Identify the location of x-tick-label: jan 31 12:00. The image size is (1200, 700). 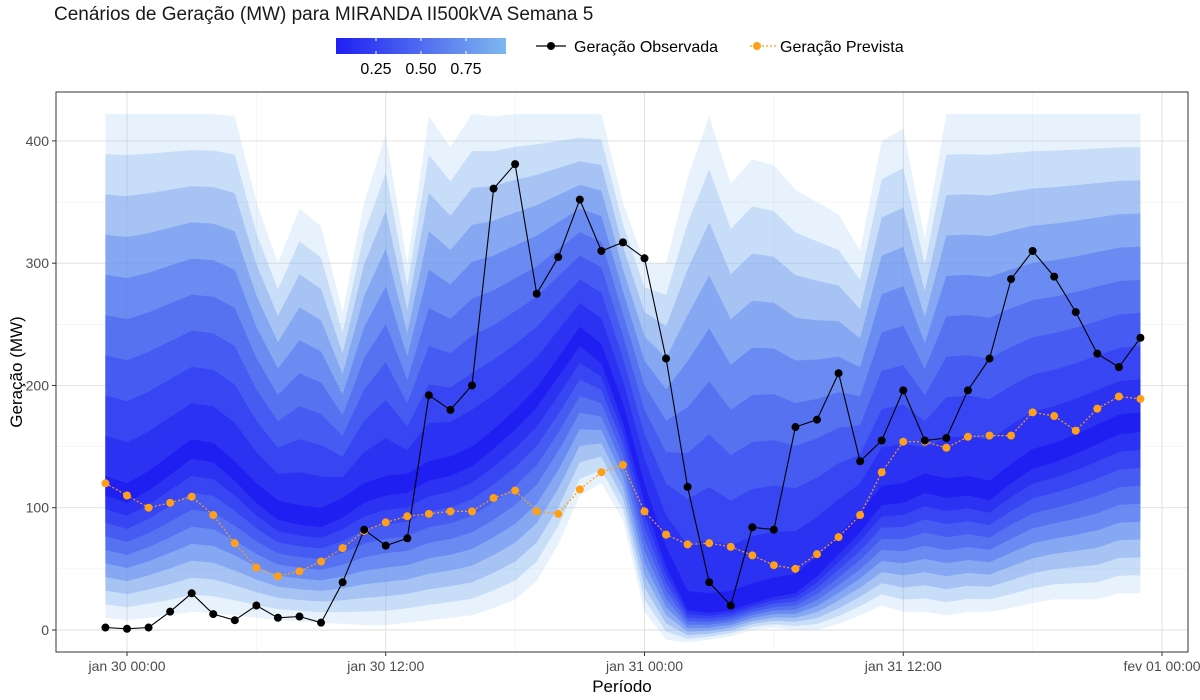
(903, 666).